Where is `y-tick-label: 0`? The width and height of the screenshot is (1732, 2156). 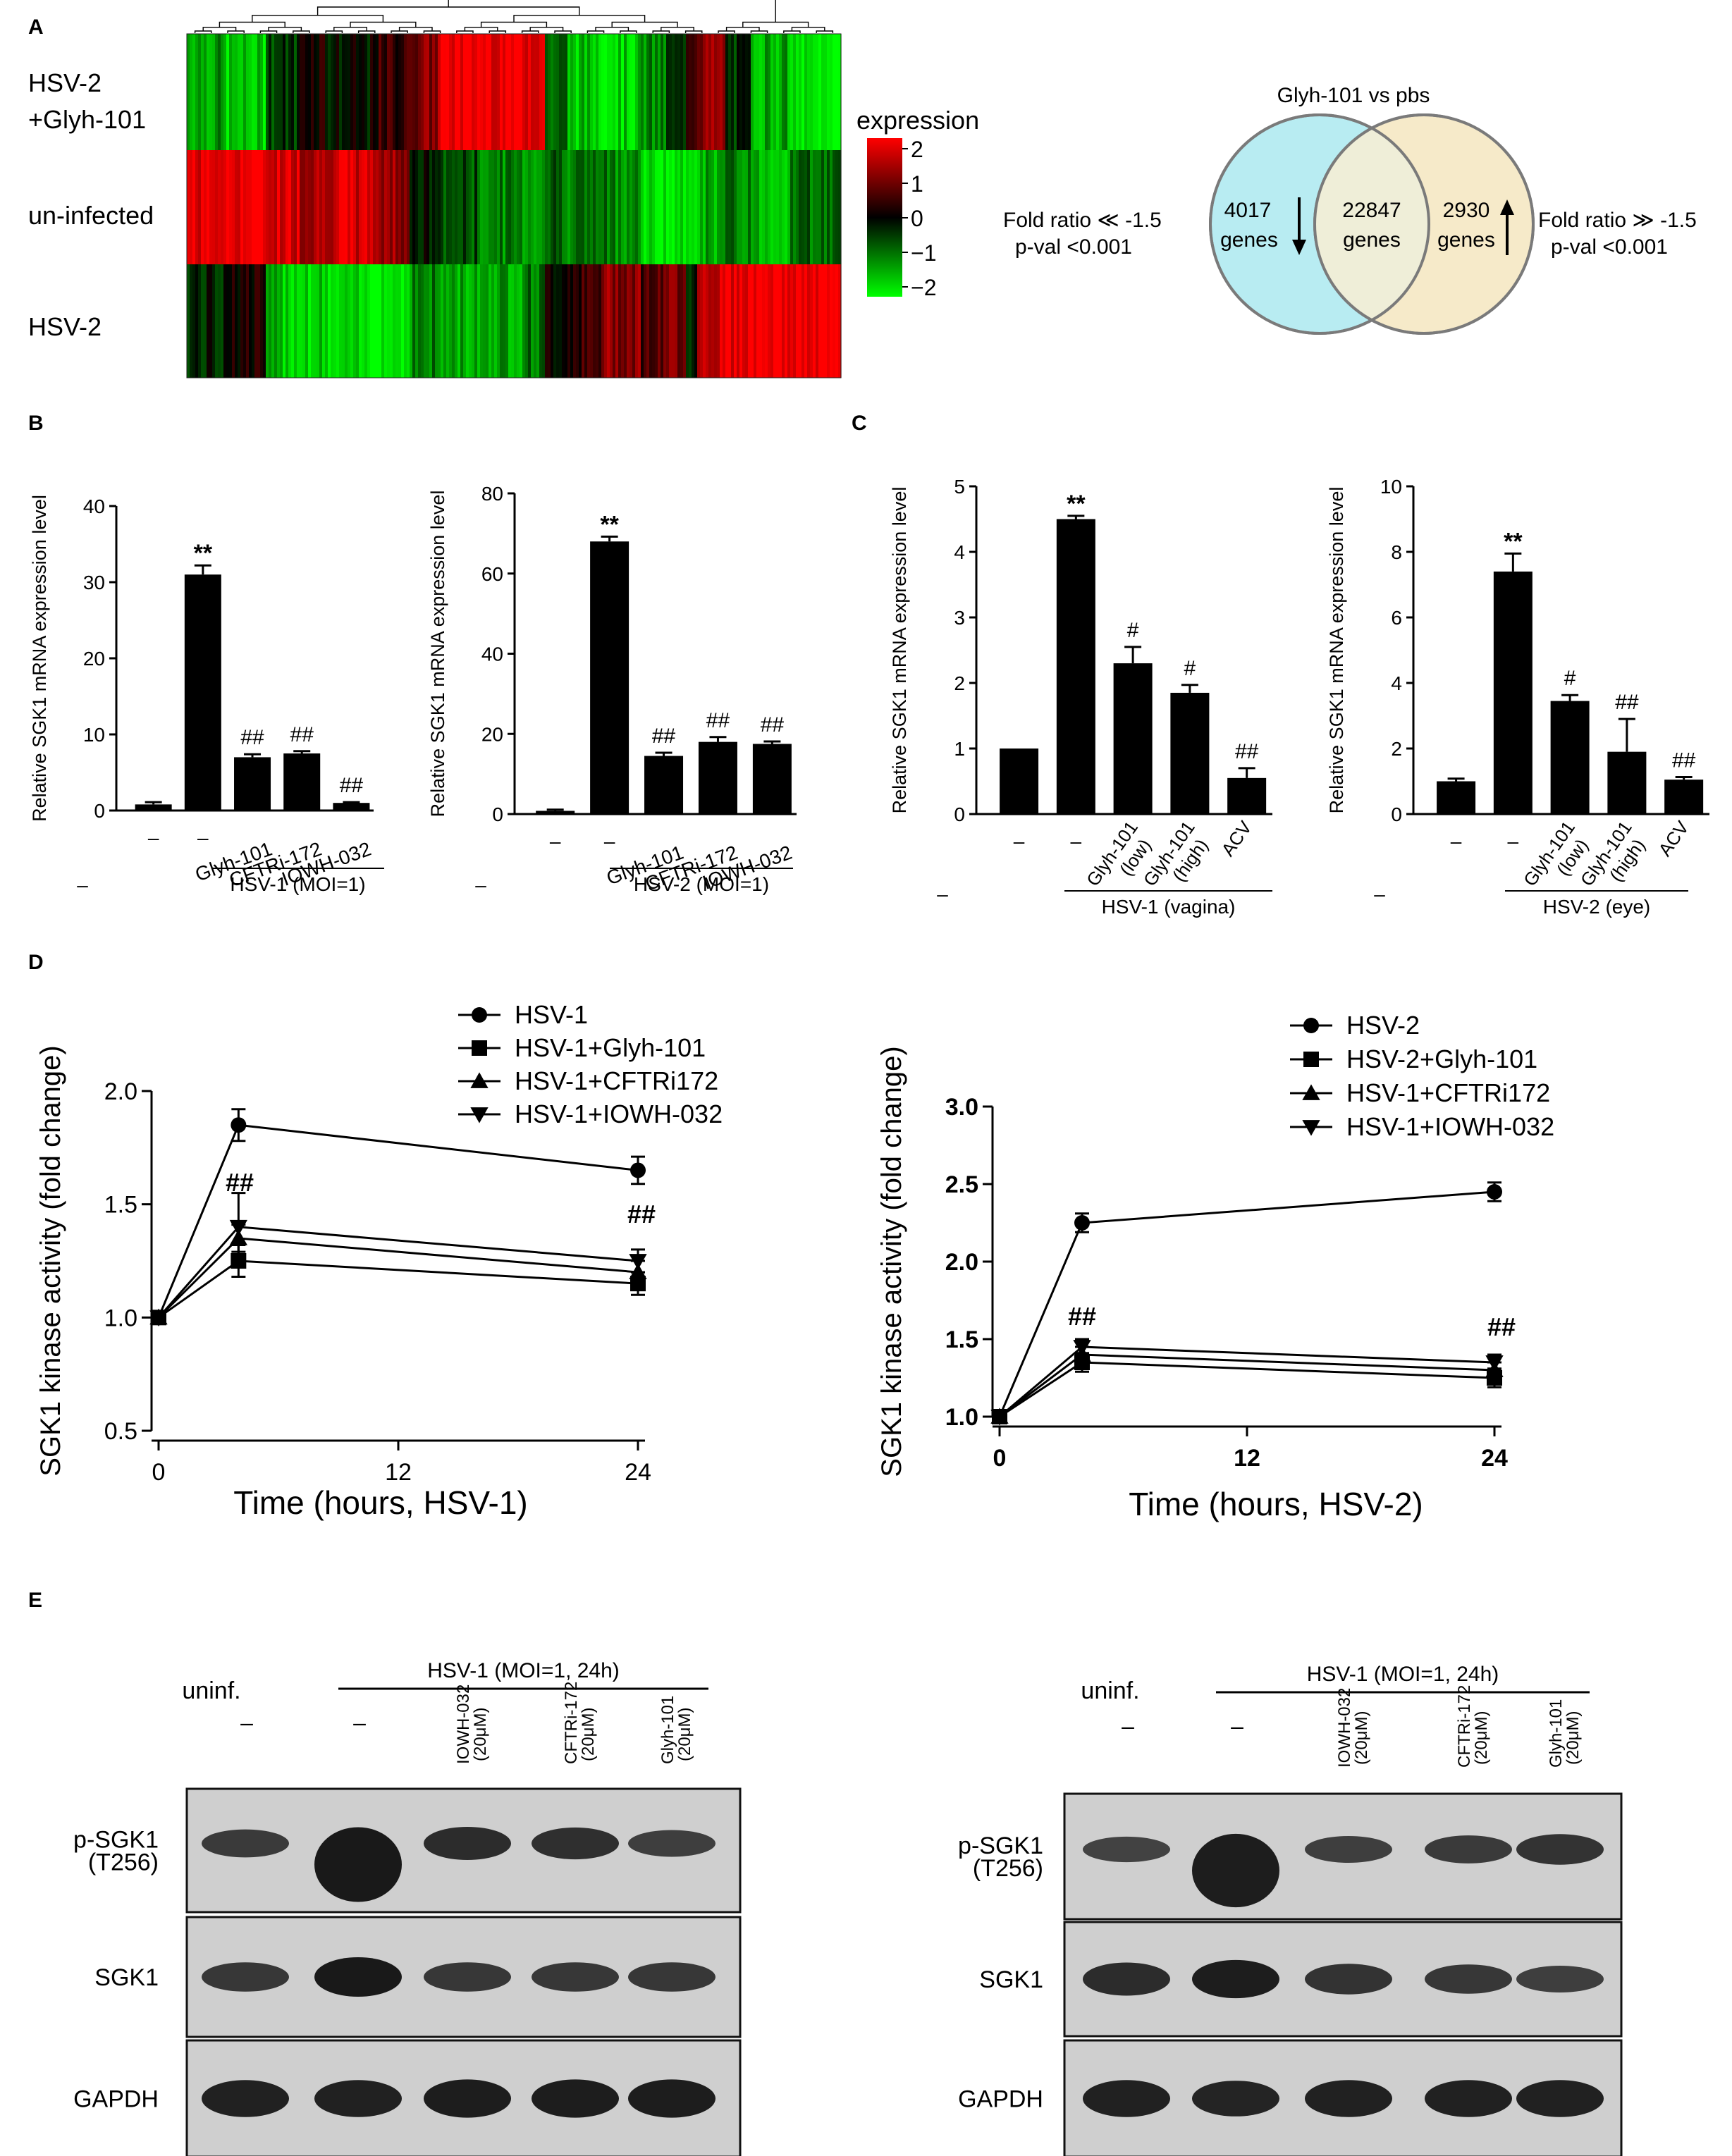
y-tick-label: 0 is located at coordinates (497, 814).